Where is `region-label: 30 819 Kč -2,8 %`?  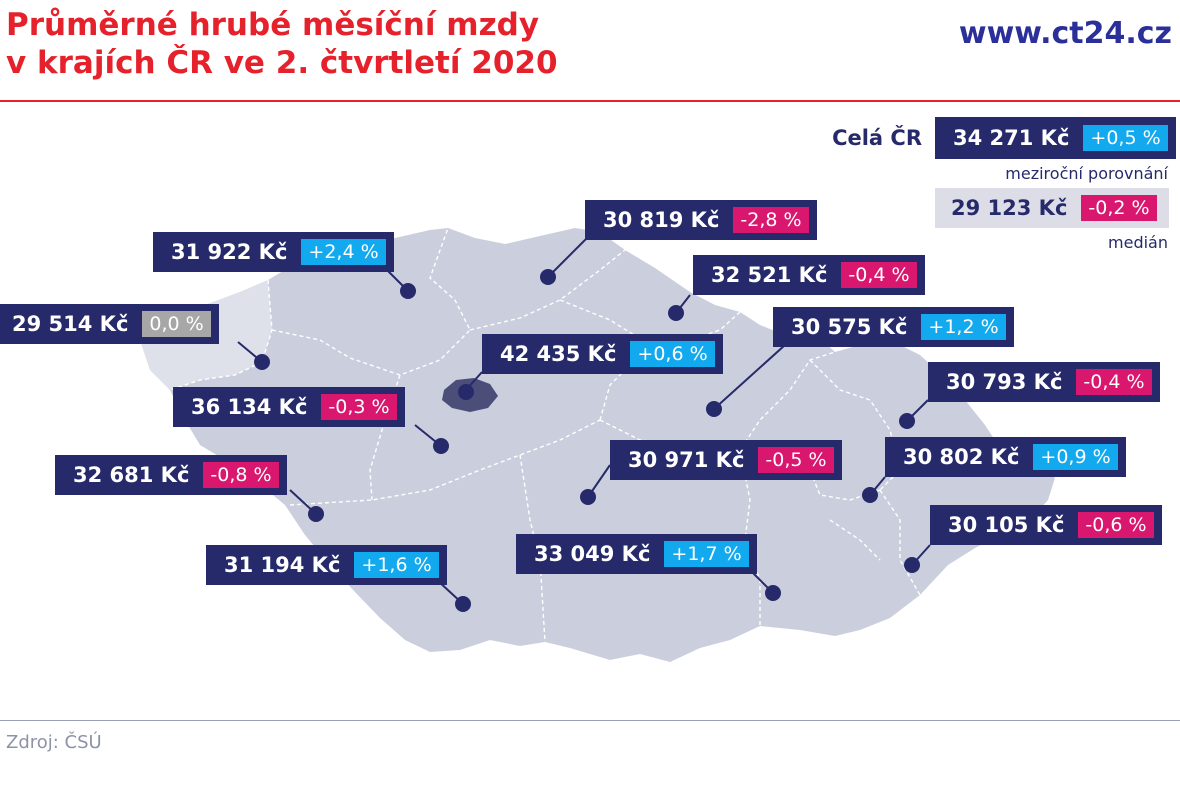
region-label: 30 819 Kč -2,8 % is located at coordinates (701, 220).